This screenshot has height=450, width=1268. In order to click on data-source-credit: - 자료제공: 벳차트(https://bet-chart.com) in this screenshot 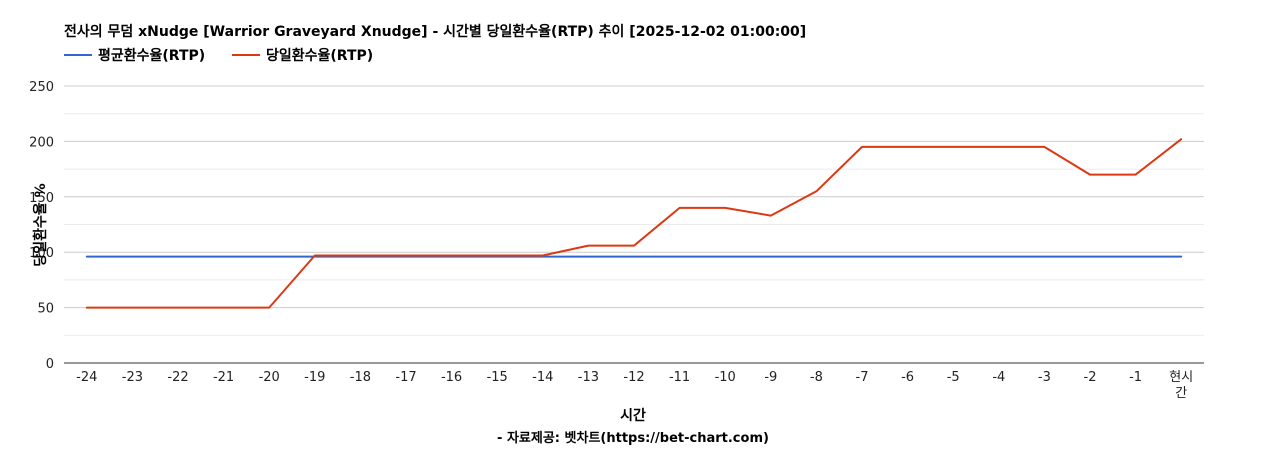, I will do `click(633, 438)`.